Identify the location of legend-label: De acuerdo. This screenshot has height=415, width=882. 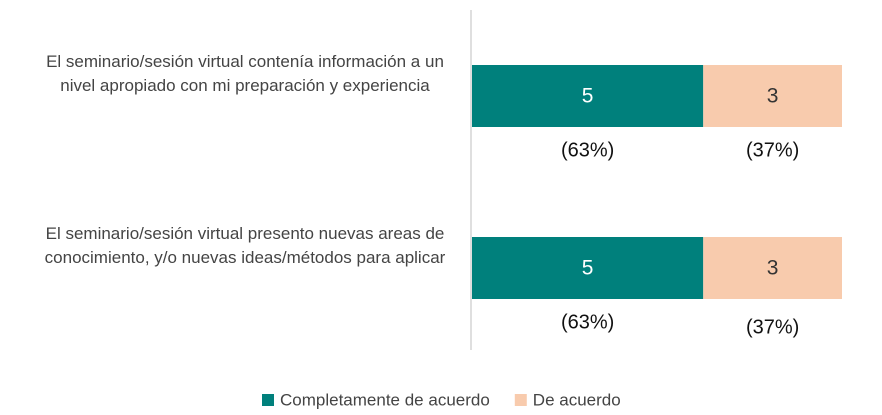
(577, 399).